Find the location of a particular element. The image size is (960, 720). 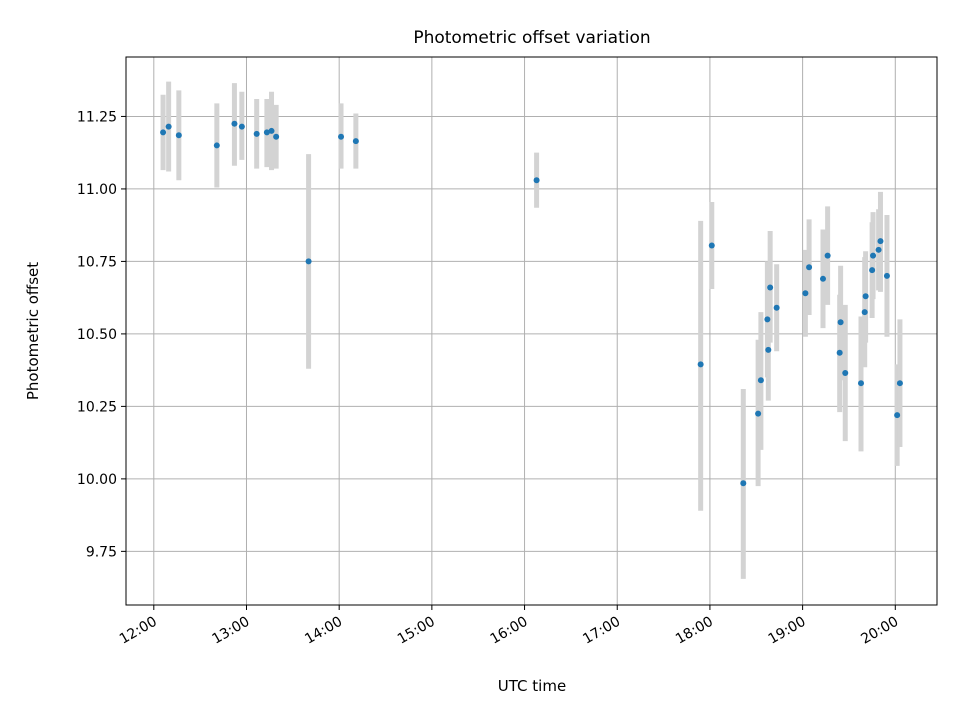

x-axis-label: UTC time is located at coordinates (532, 686).